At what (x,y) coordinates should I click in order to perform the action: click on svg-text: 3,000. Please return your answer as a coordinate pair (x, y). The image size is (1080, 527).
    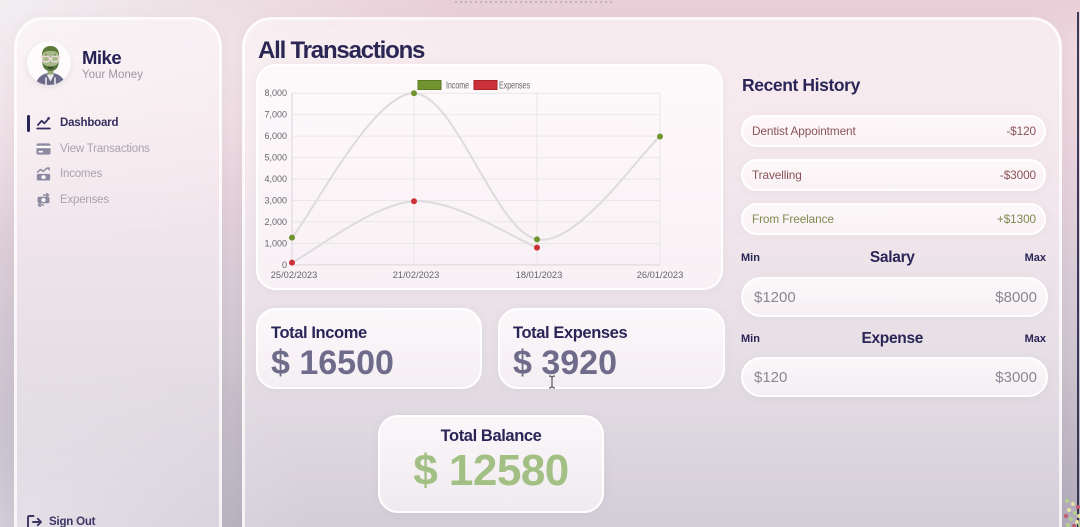
    Looking at the image, I should click on (275, 201).